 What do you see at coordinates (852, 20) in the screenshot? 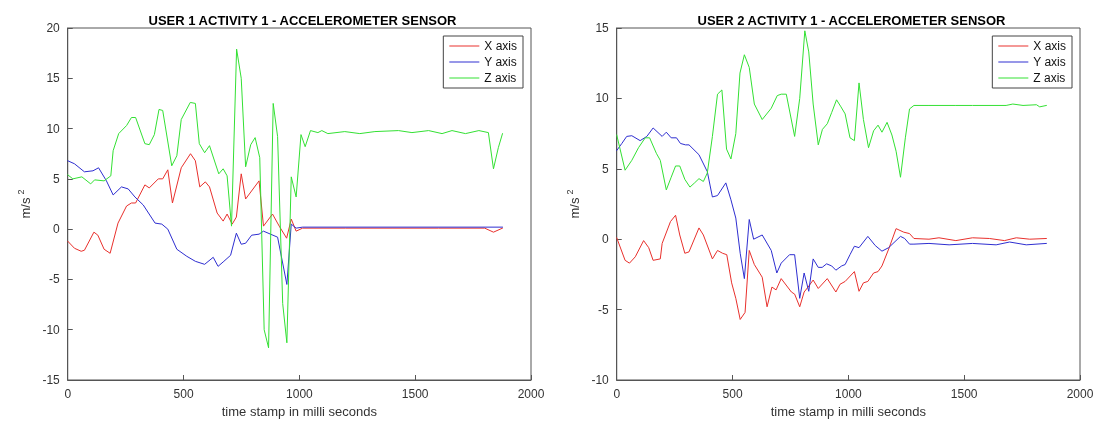
I see `chart-title: USER 2 ACTIVITY 1 - ACCELEROMETER SENSOR` at bounding box center [852, 20].